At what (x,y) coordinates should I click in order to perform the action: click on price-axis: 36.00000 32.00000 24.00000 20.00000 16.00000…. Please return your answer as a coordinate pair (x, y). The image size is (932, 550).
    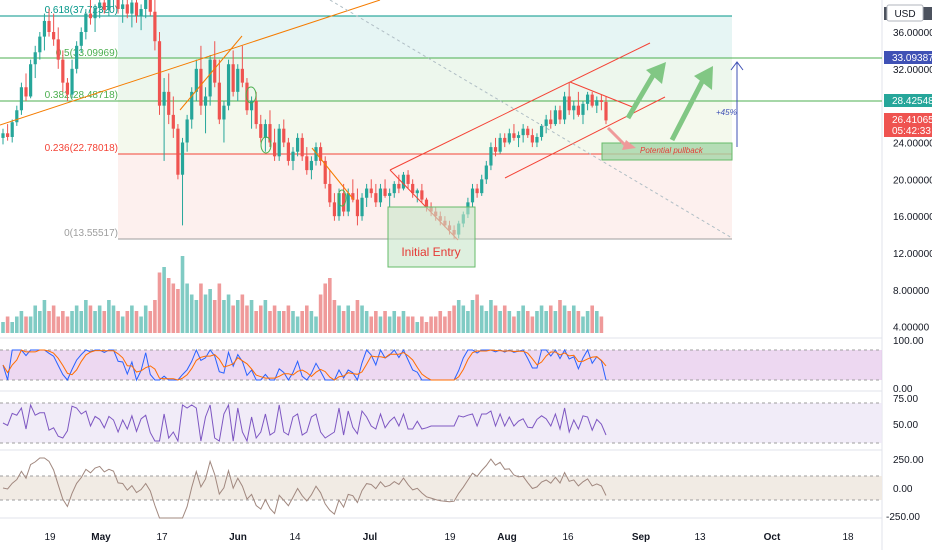
    Looking at the image, I should click on (912, 181).